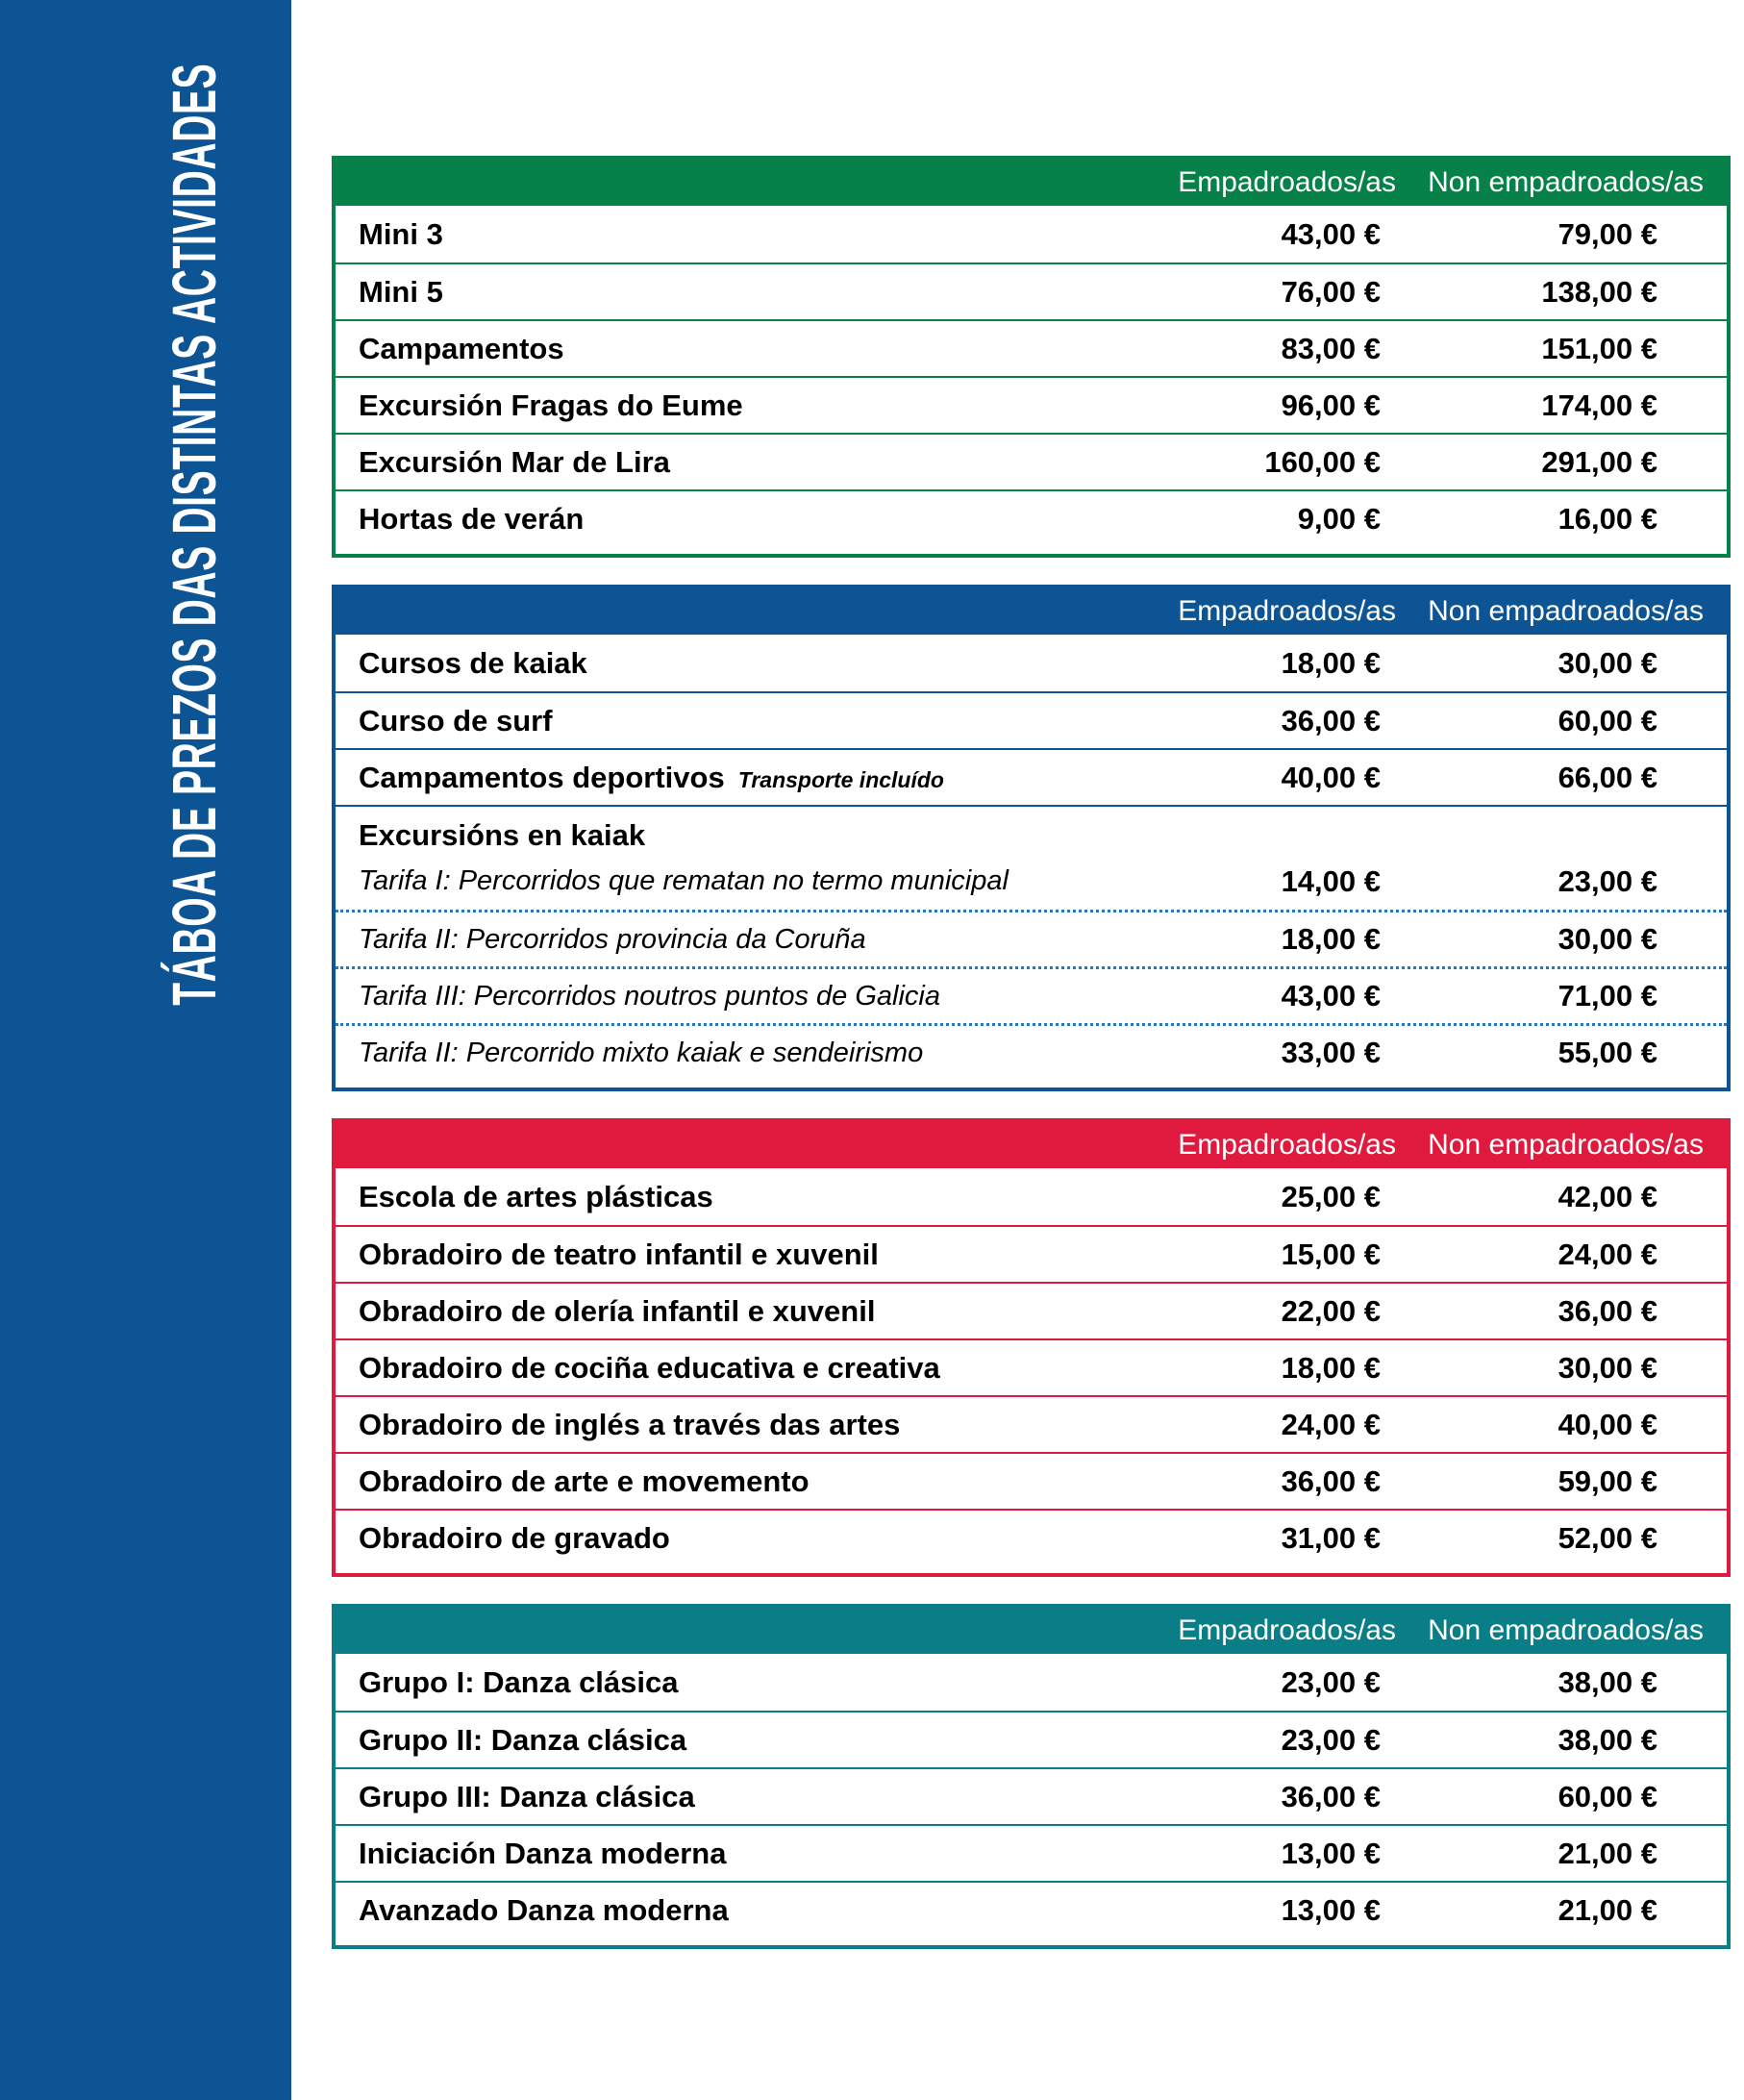 The width and height of the screenshot is (1744, 2100). Describe the element at coordinates (630, 1424) in the screenshot. I see `activity-name: Obradoiro de inglés a través das artes` at that location.